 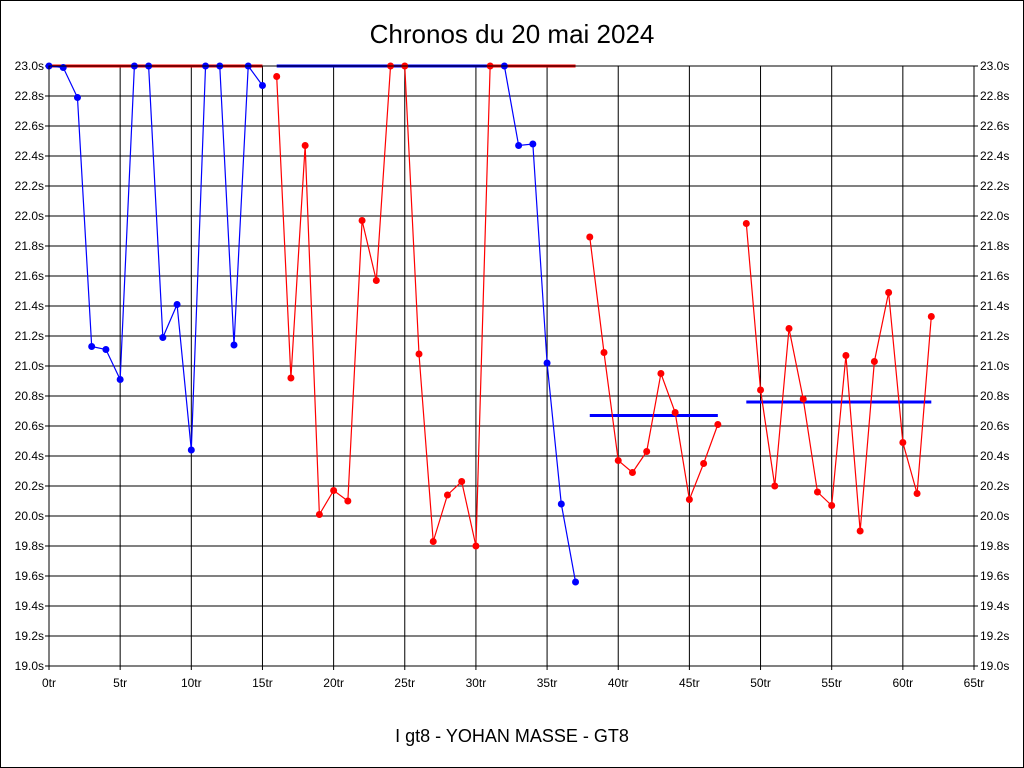 What do you see at coordinates (994, 396) in the screenshot?
I see `y-tick-label-right: 20.8s` at bounding box center [994, 396].